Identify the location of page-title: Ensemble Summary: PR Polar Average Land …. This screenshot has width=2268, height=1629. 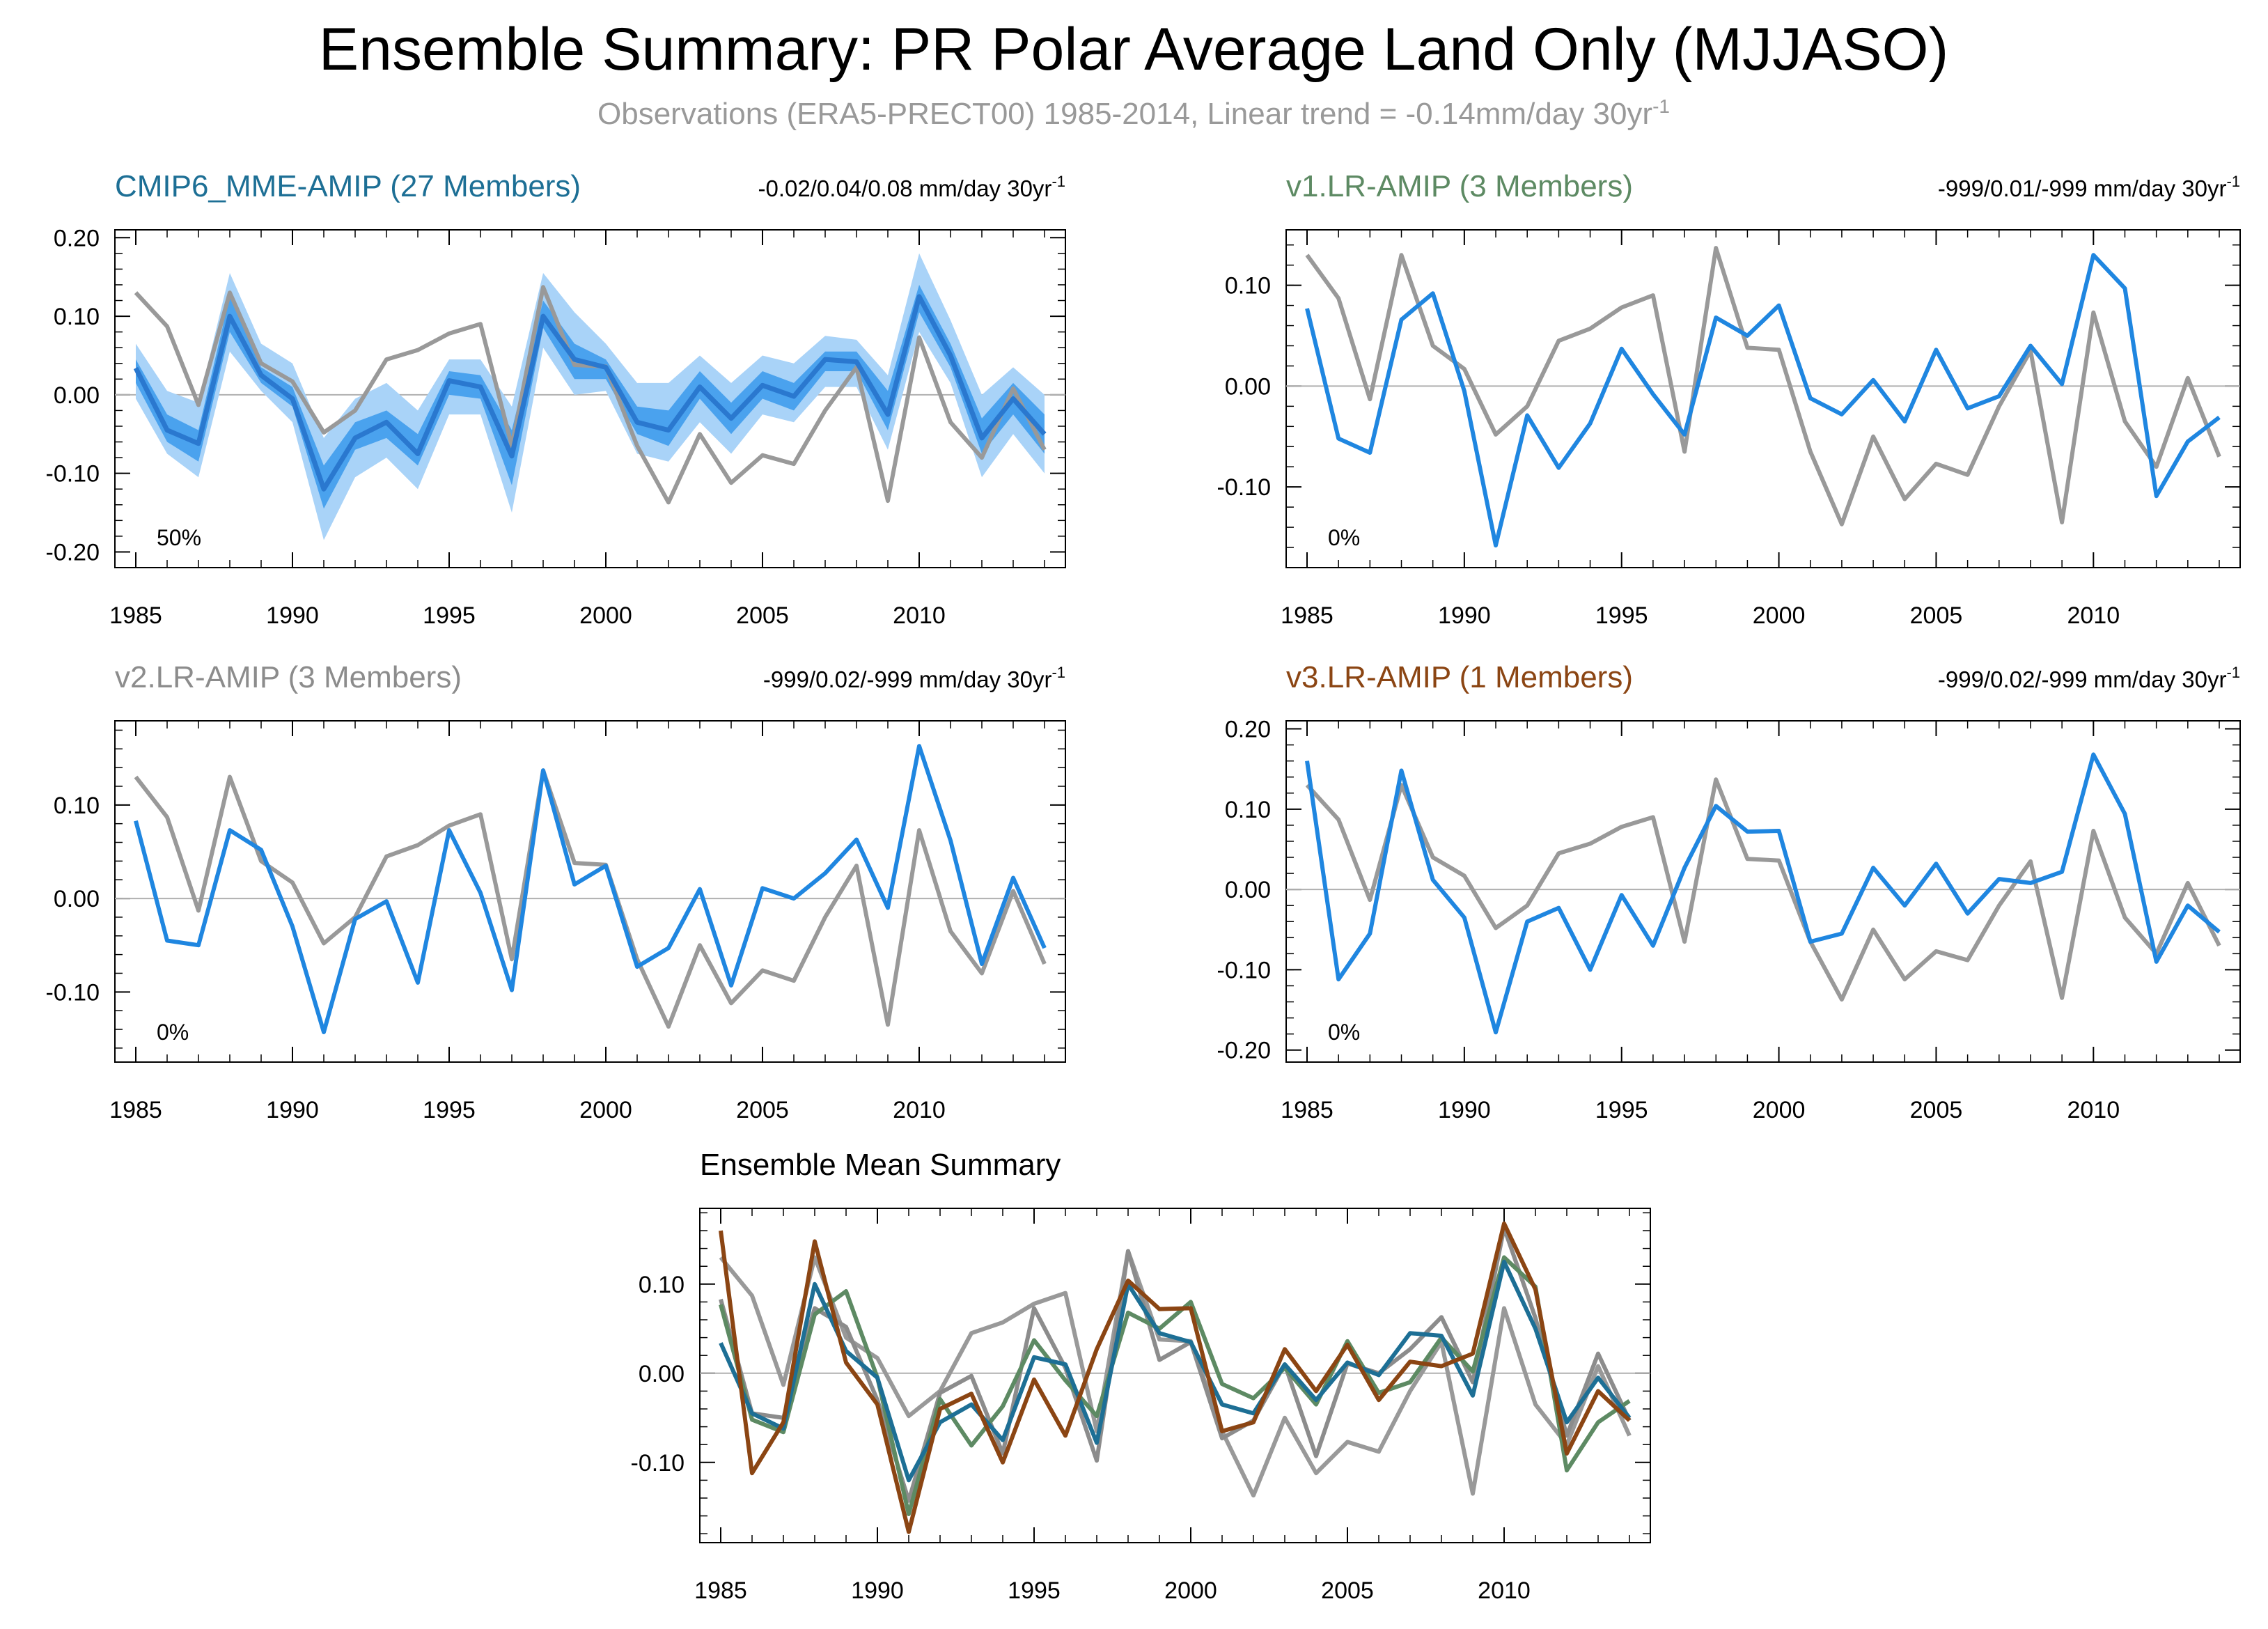
(1133, 49).